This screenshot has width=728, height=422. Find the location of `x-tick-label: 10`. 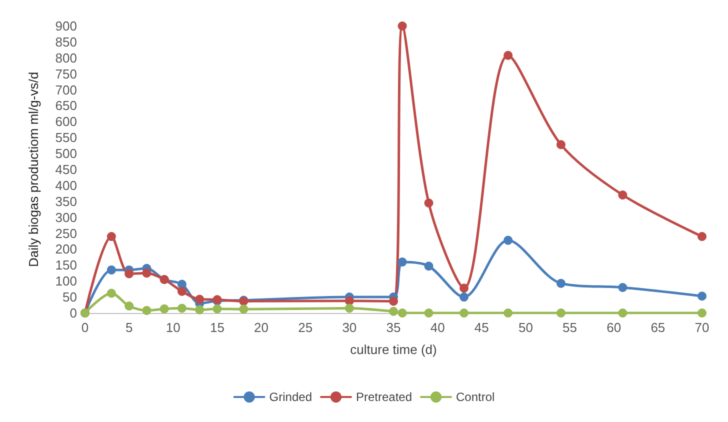

x-tick-label: 10 is located at coordinates (173, 327).